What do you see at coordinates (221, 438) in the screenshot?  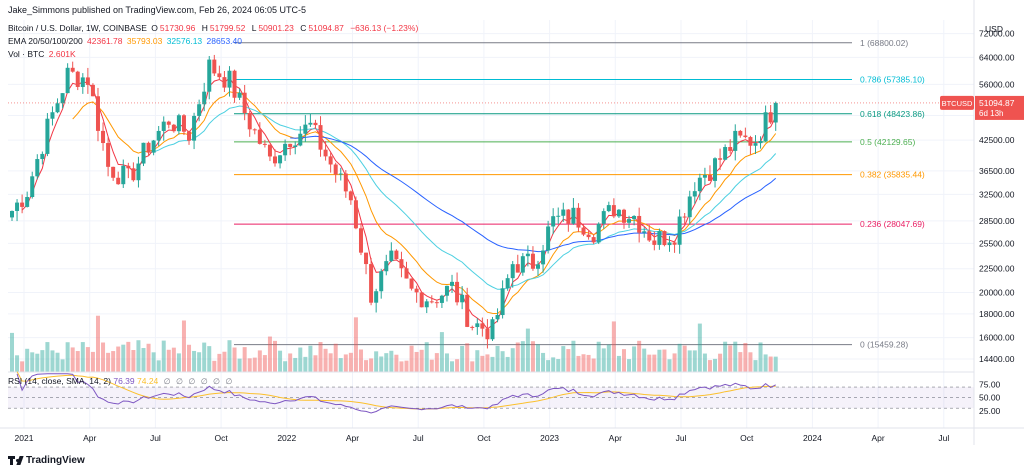 I see `time-tick-label: Oct` at bounding box center [221, 438].